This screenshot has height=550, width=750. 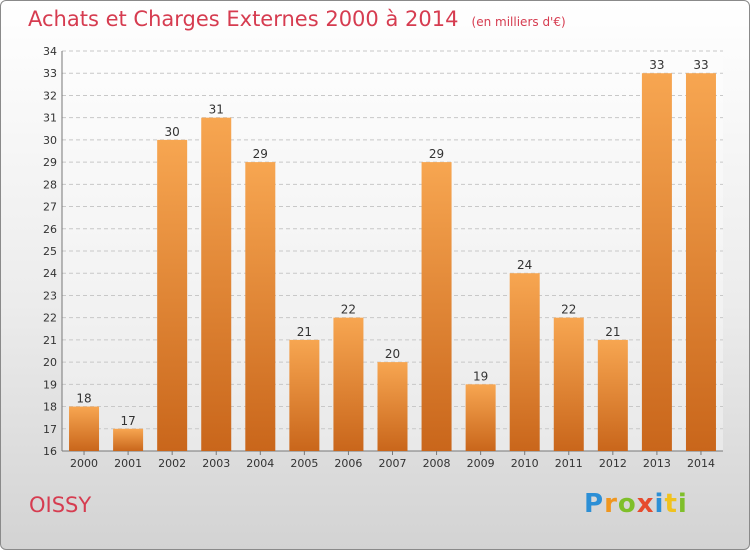 I want to click on proxiti-logo: Proxiti, so click(x=636, y=504).